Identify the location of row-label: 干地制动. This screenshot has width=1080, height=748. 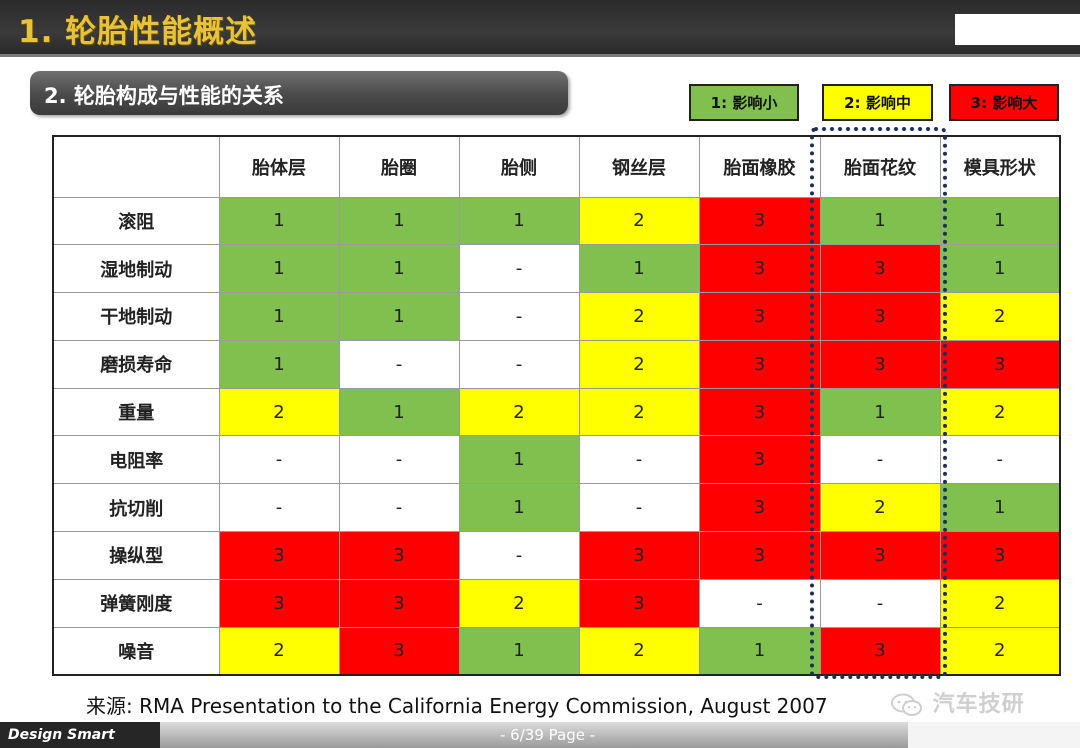
(136, 316).